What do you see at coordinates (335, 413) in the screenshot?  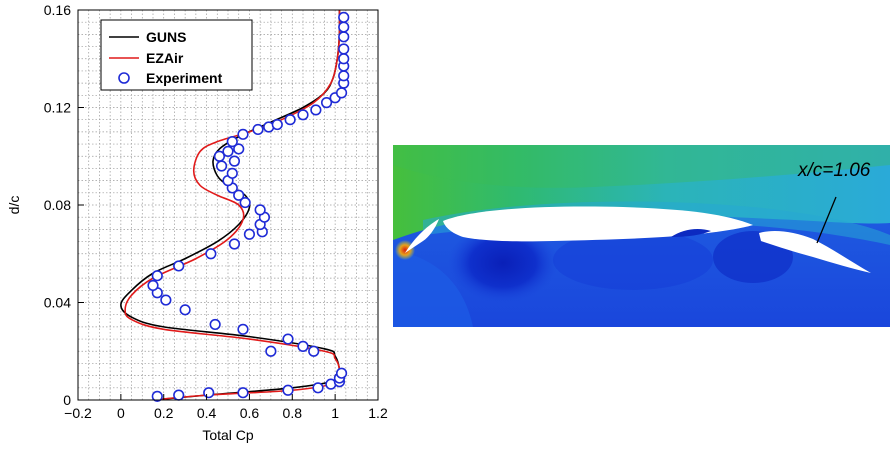 I see `x-tick-label: 1` at bounding box center [335, 413].